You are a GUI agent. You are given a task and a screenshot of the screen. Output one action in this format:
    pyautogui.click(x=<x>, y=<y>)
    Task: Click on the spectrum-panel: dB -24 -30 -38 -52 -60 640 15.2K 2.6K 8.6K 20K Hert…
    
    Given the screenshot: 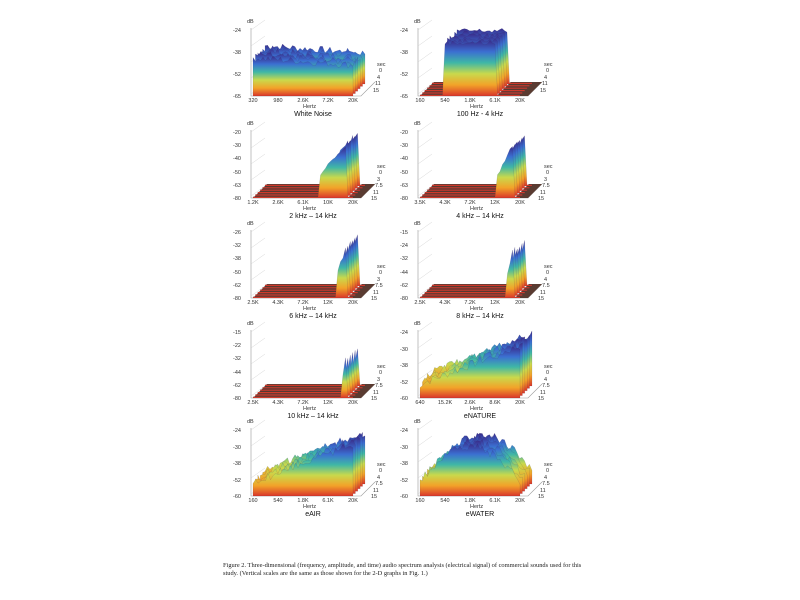 What is the action you would take?
    pyautogui.click(x=480, y=366)
    